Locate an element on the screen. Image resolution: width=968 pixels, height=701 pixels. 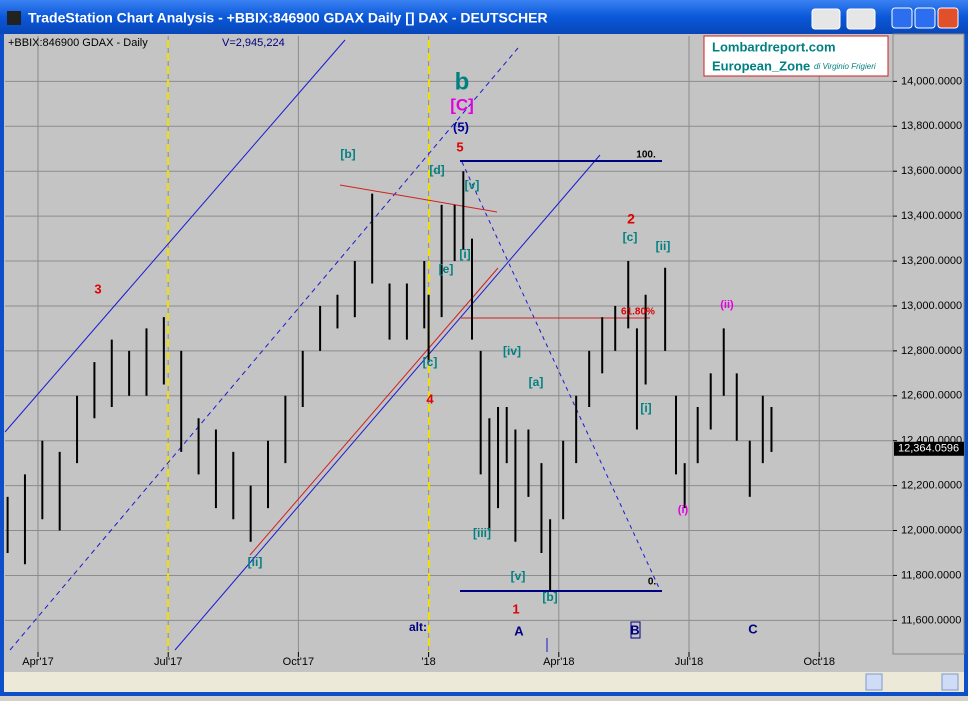
wave-label: [a] is located at coordinates (536, 382).